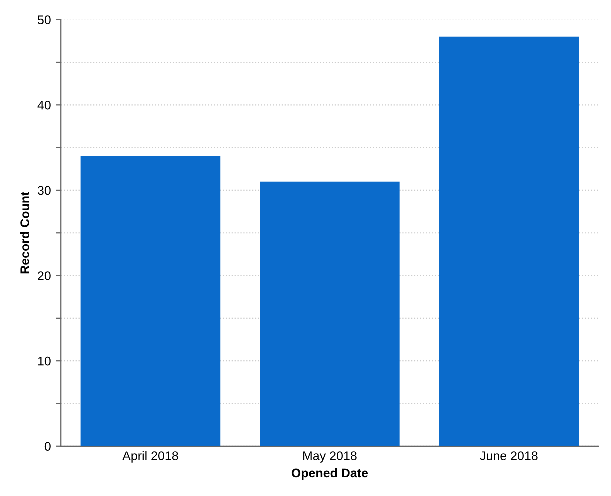  What do you see at coordinates (47, 447) in the screenshot?
I see `y-tick-label: 0` at bounding box center [47, 447].